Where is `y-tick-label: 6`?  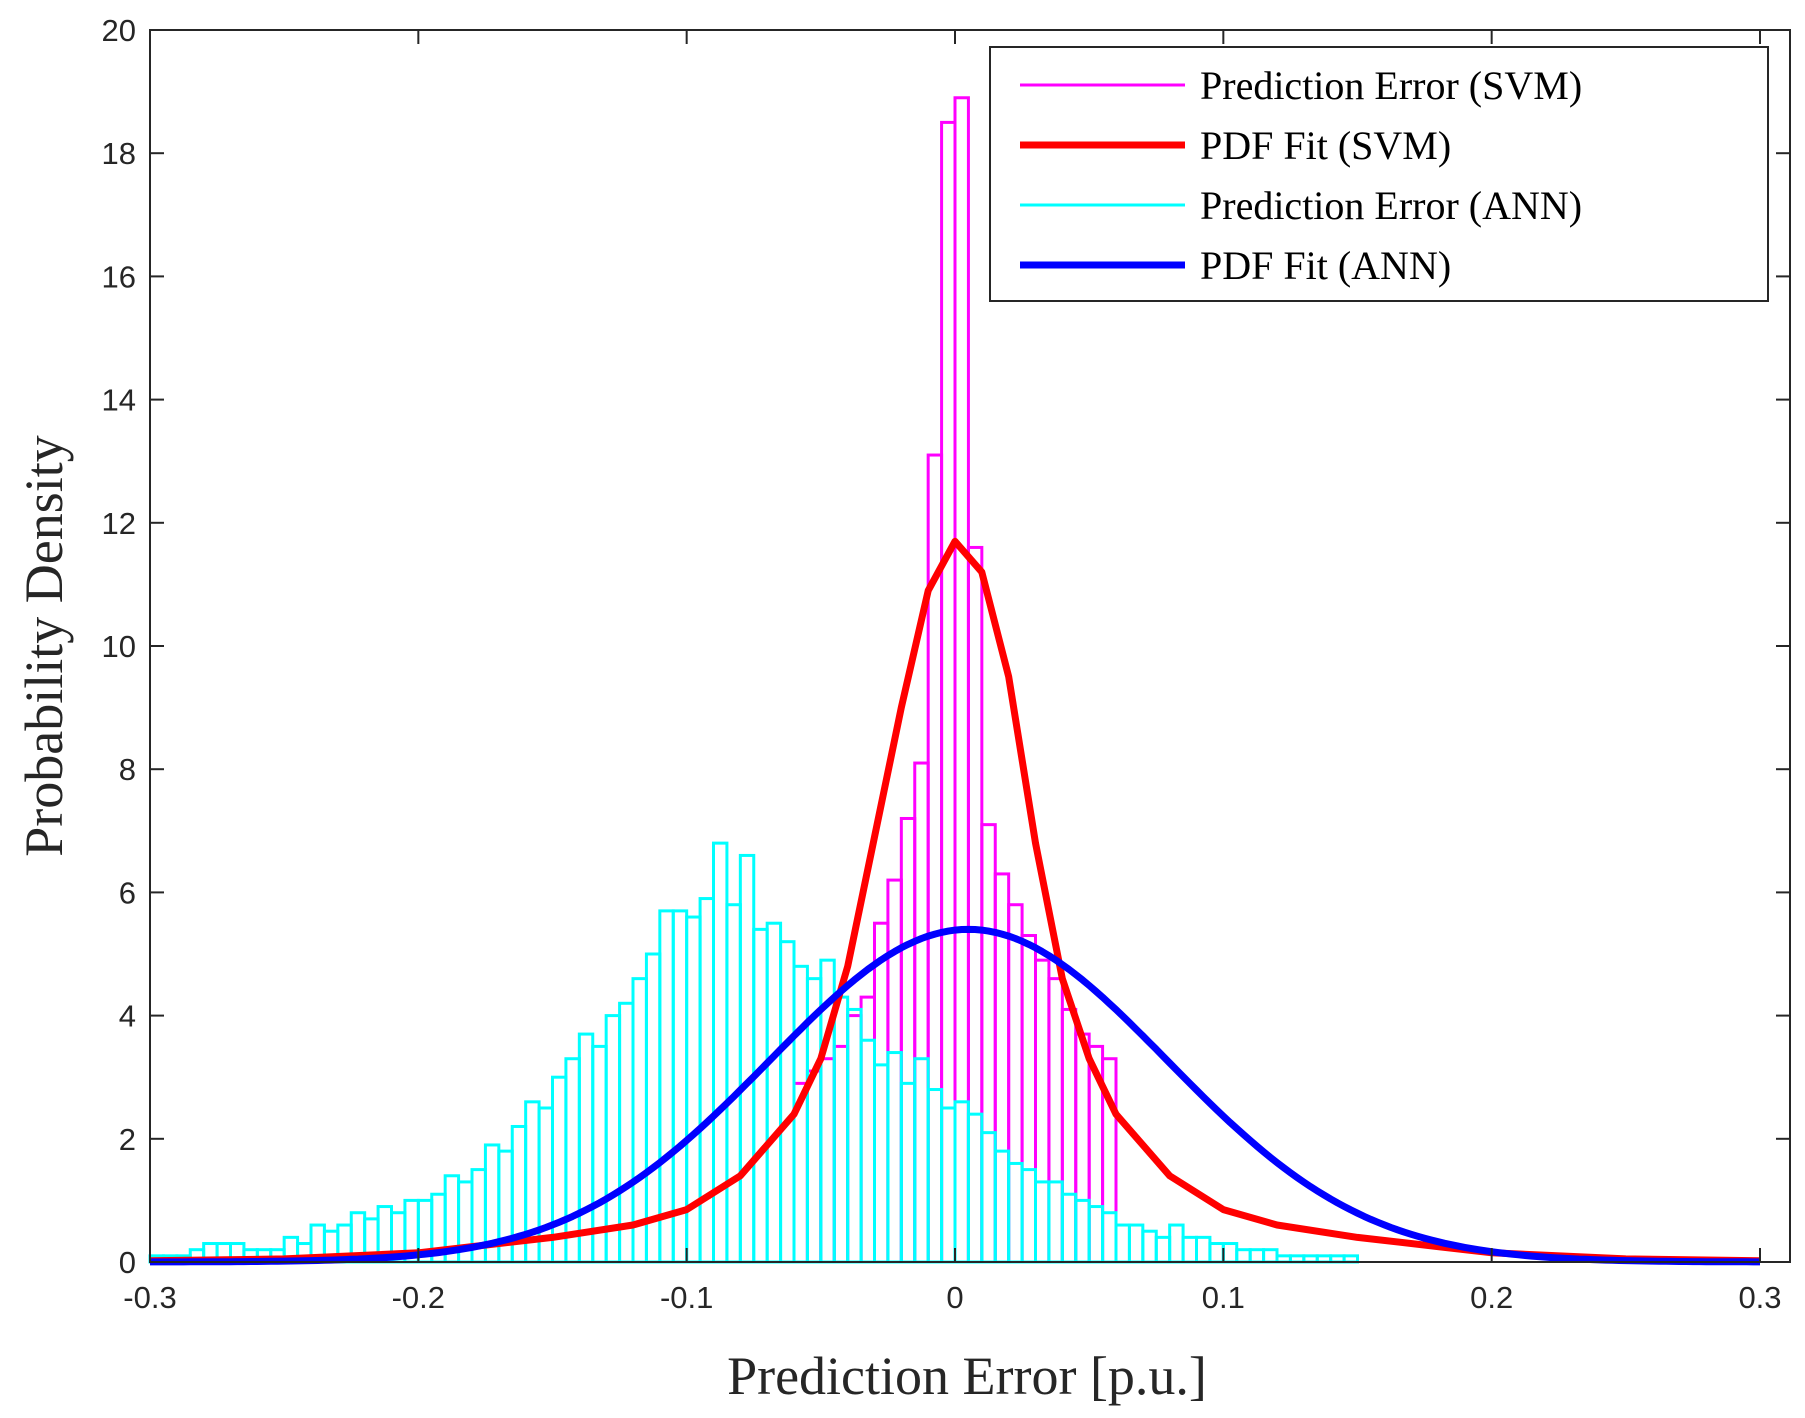 y-tick-label: 6 is located at coordinates (127, 892).